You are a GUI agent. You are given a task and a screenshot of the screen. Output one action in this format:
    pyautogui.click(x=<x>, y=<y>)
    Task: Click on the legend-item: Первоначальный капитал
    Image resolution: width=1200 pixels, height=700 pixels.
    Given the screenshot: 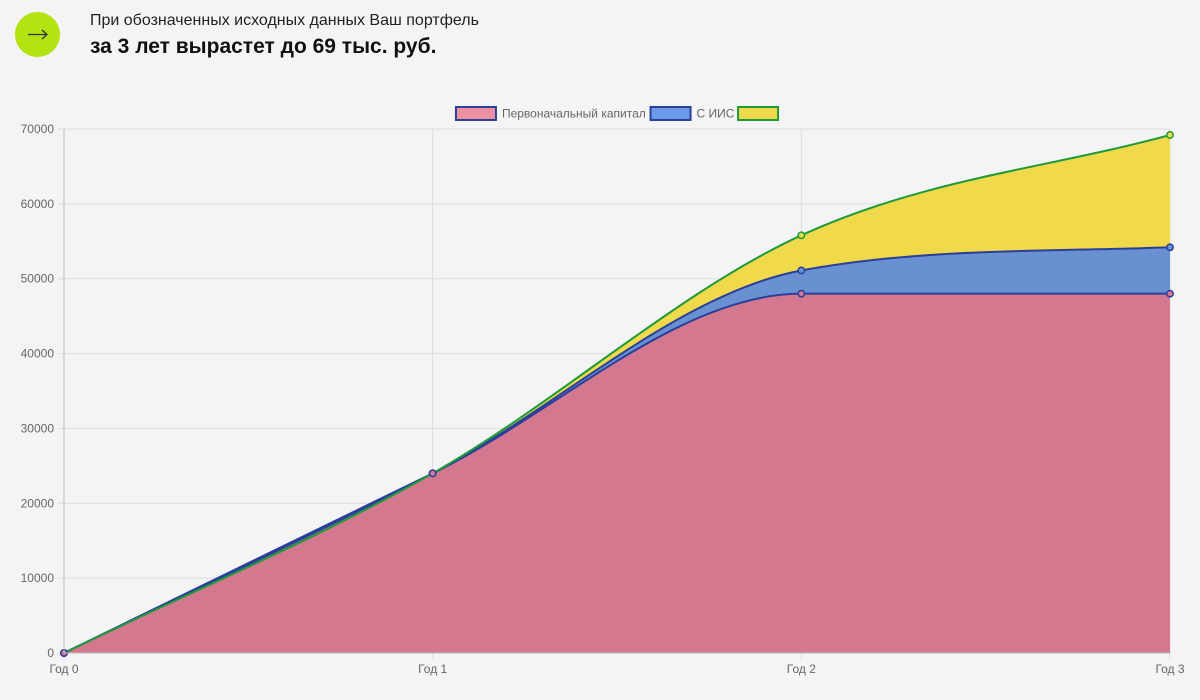 What is the action you would take?
    pyautogui.click(x=550, y=113)
    